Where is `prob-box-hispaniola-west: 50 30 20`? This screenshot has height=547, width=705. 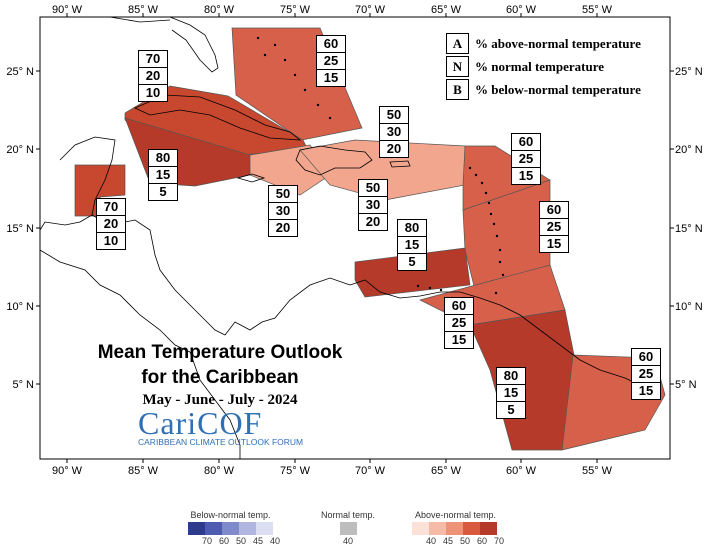
prob-box-hispaniola-west: 50 30 20 is located at coordinates (283, 211).